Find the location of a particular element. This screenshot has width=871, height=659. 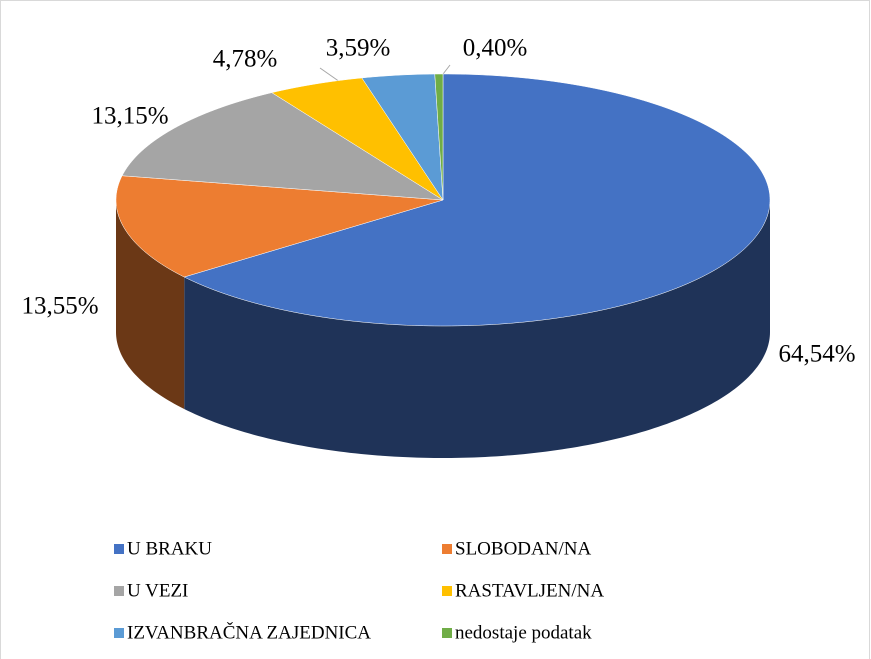

data-label: 64,54% is located at coordinates (816, 354).